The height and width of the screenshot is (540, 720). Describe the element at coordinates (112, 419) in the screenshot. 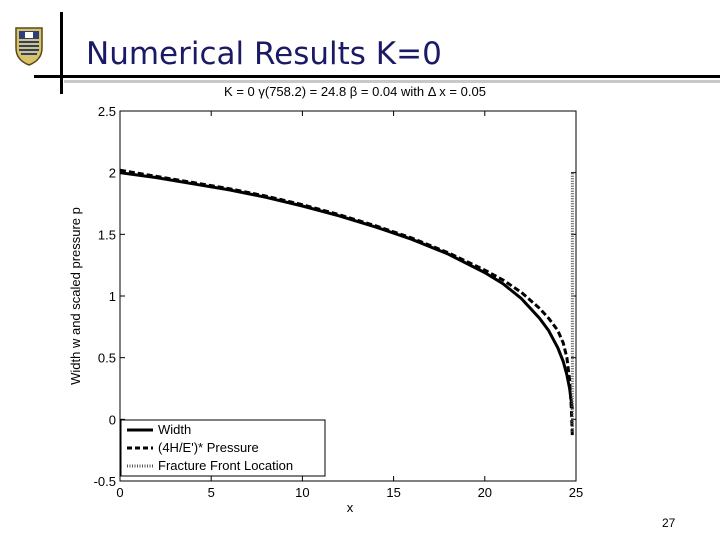

I see `y-tick-label: 0` at that location.